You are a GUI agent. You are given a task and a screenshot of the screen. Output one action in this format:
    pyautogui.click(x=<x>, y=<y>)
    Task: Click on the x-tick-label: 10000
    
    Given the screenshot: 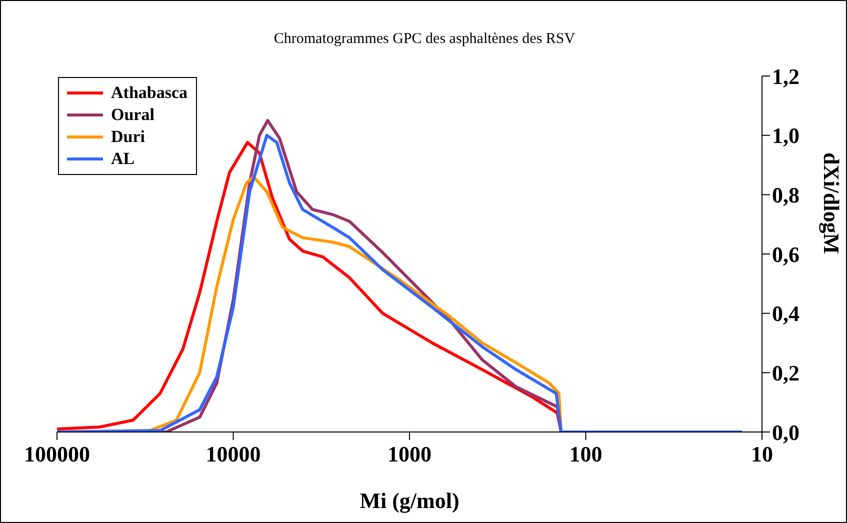 What is the action you would take?
    pyautogui.click(x=233, y=454)
    